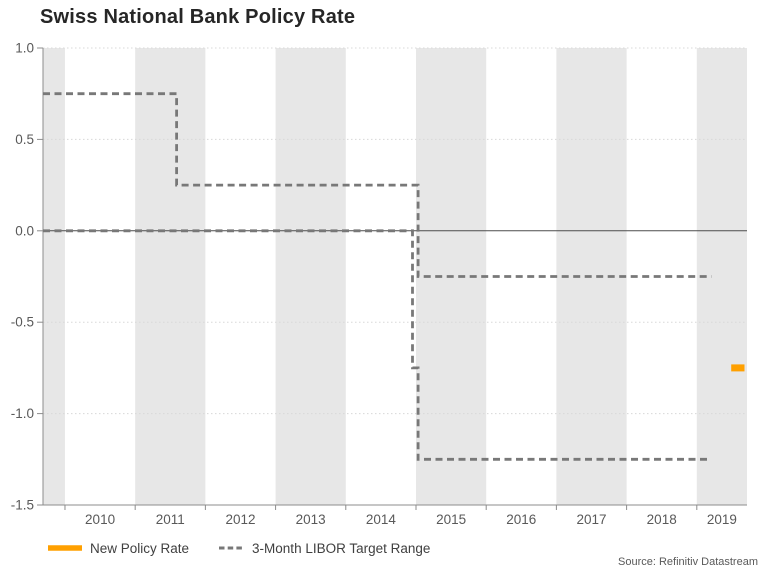 The image size is (768, 576). What do you see at coordinates (688, 562) in the screenshot?
I see `source-note: Source: Refinitiv Datastream` at bounding box center [688, 562].